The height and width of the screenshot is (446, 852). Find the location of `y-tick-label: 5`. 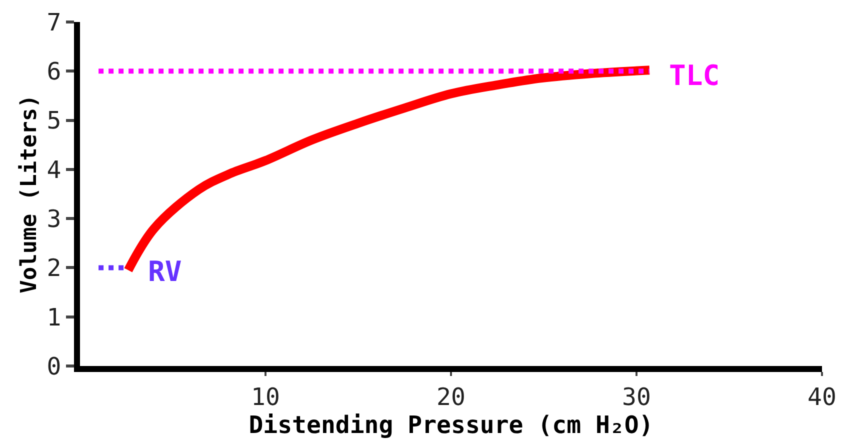

y-tick-label: 5 is located at coordinates (54, 120).